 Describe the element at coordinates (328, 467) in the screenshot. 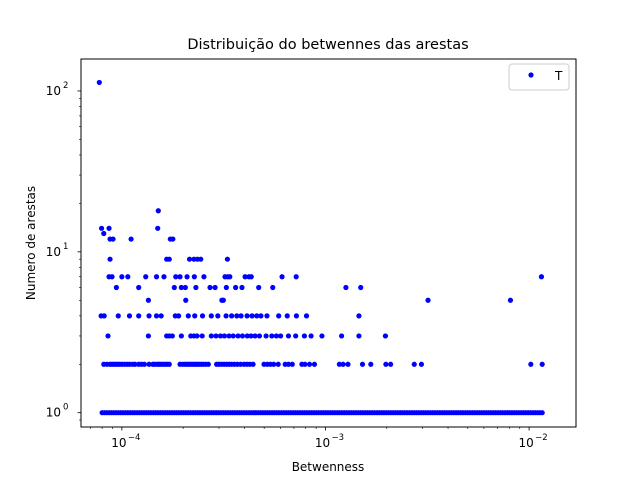

I see `x-axis-label: Betwenness` at that location.